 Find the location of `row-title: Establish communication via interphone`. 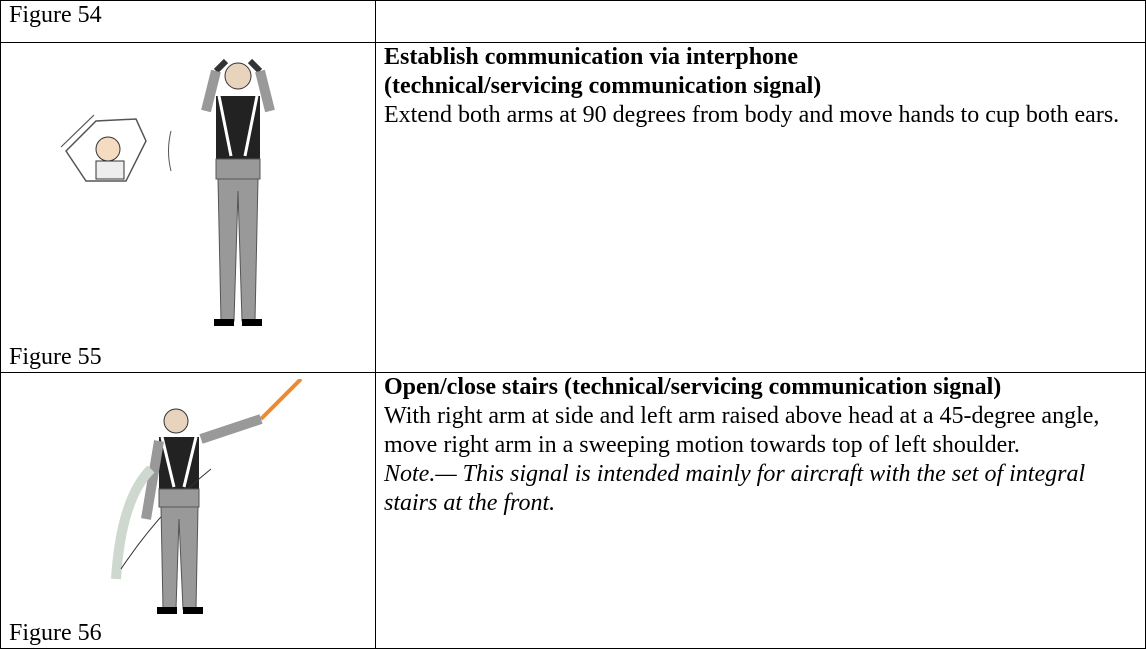

row-title: Establish communication via interphone is located at coordinates (591, 57).